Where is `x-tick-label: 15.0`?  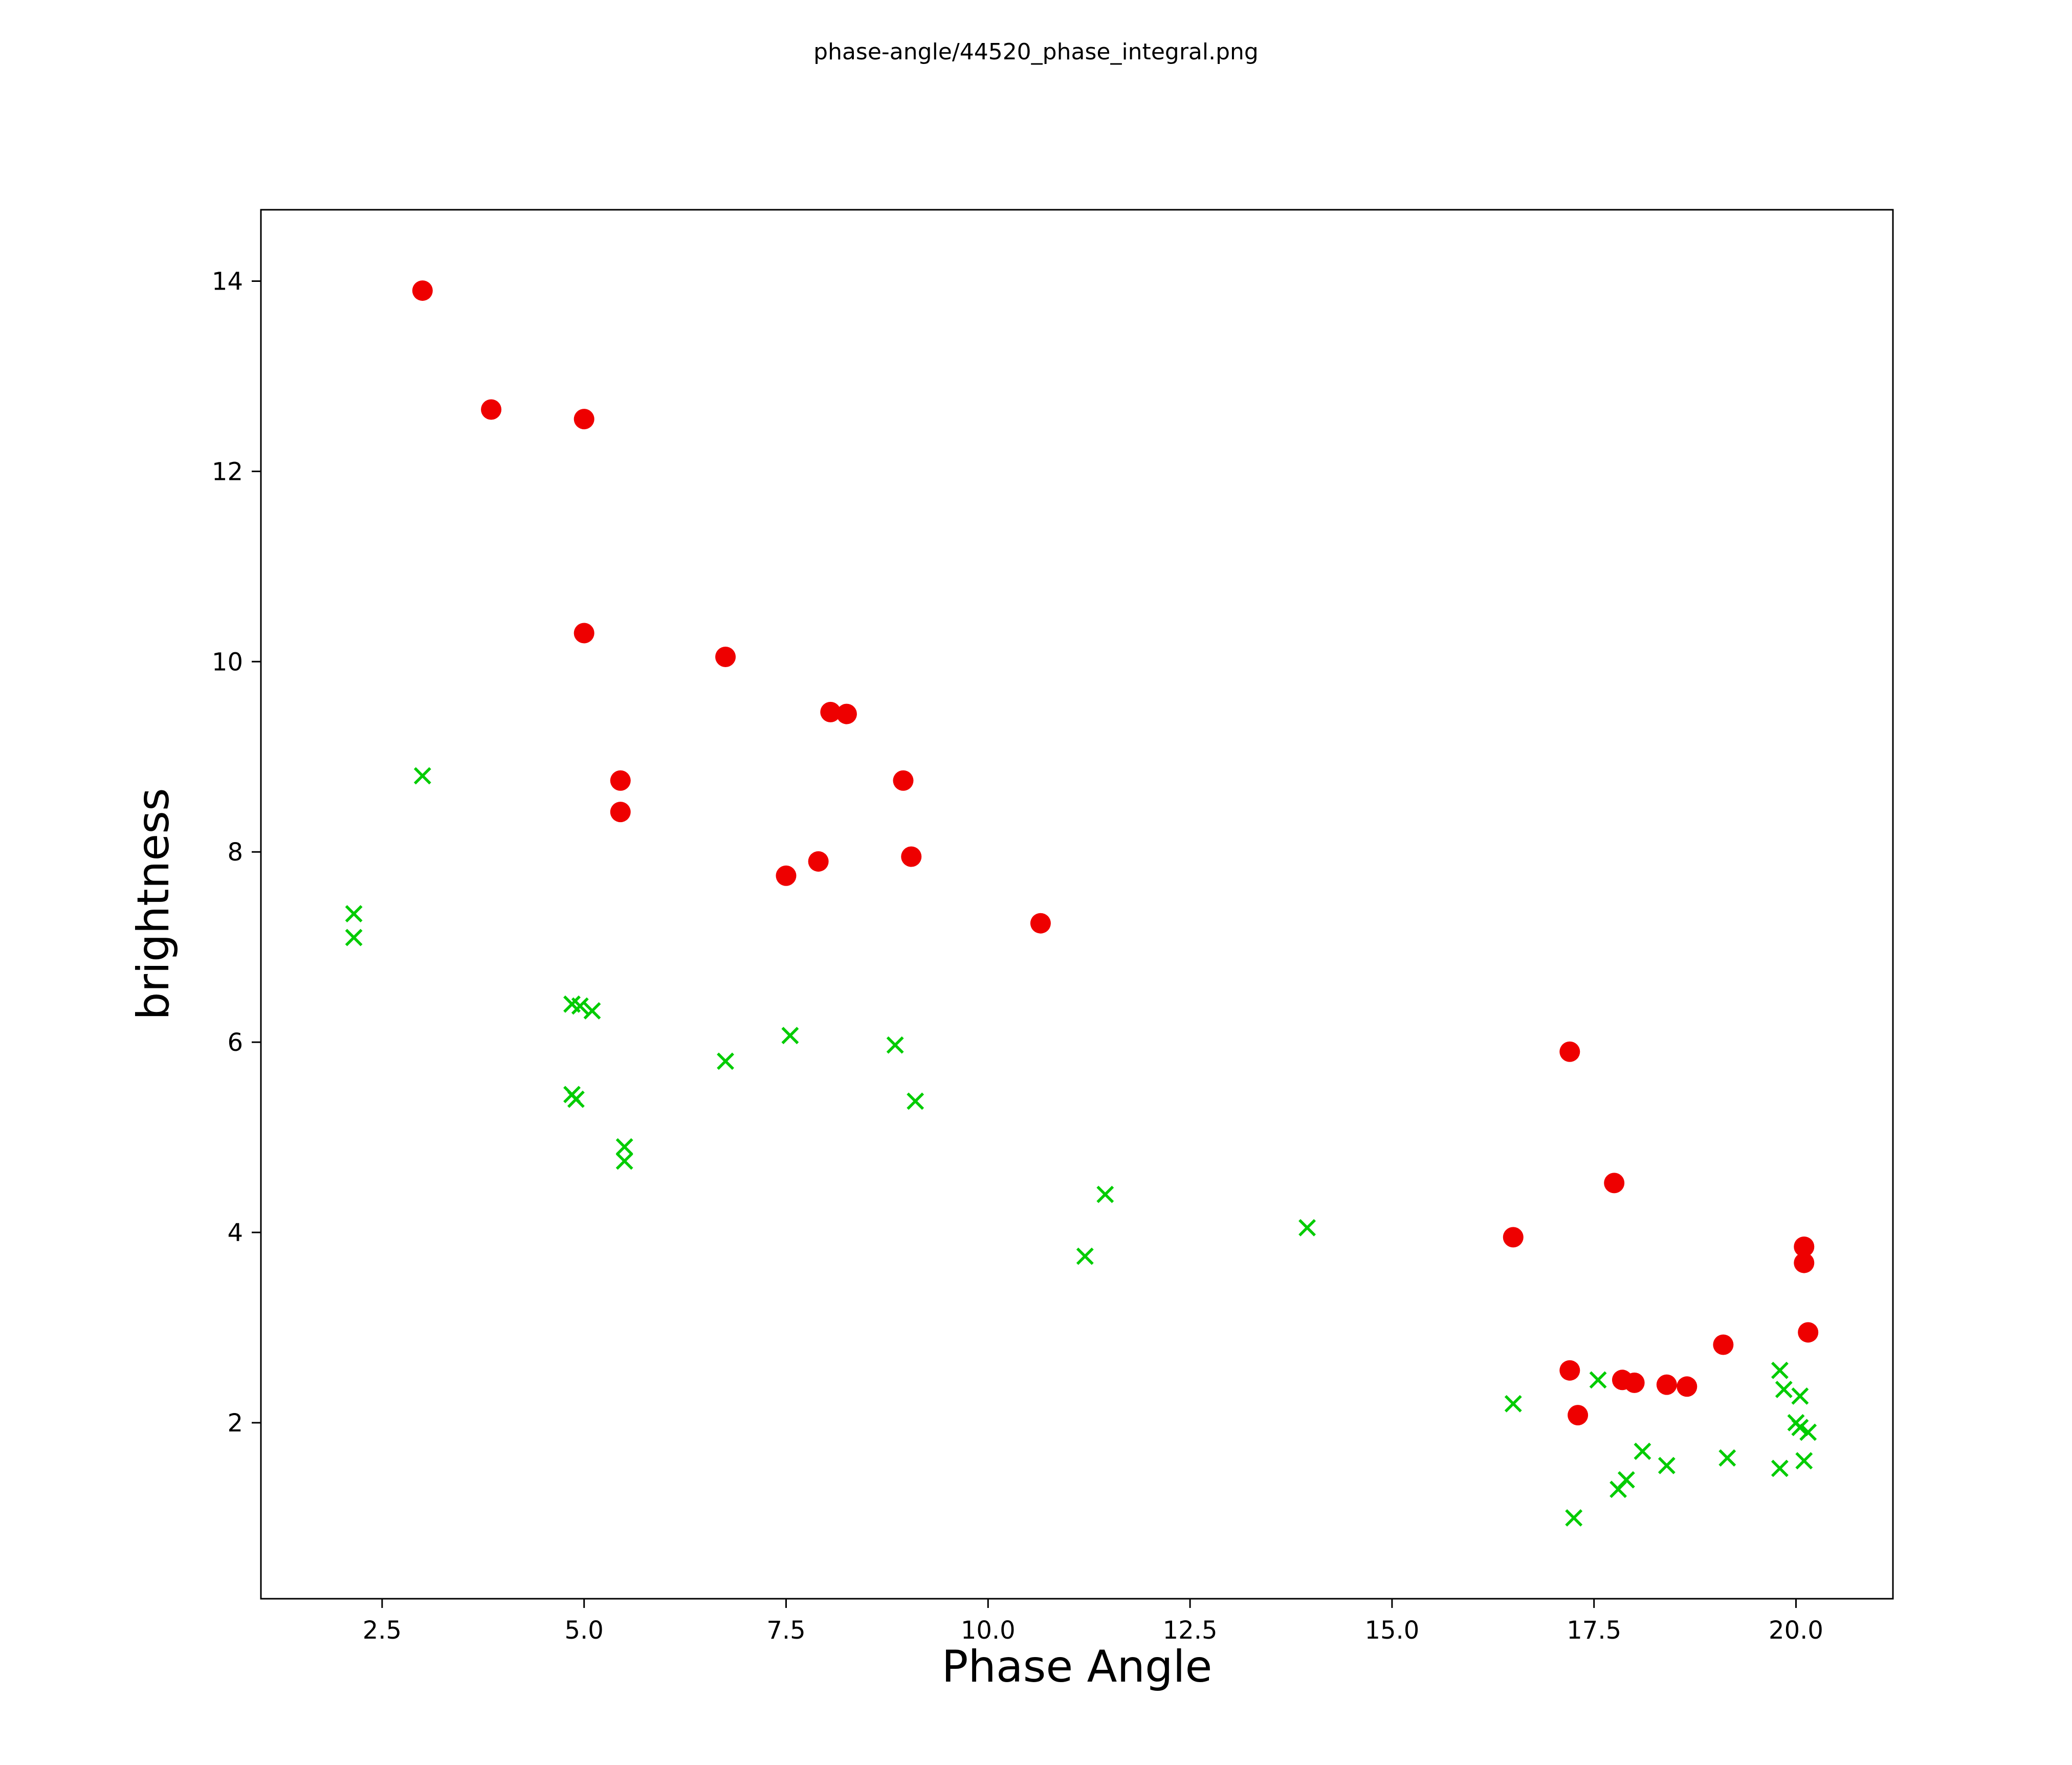
x-tick-label: 15.0 is located at coordinates (1391, 1631).